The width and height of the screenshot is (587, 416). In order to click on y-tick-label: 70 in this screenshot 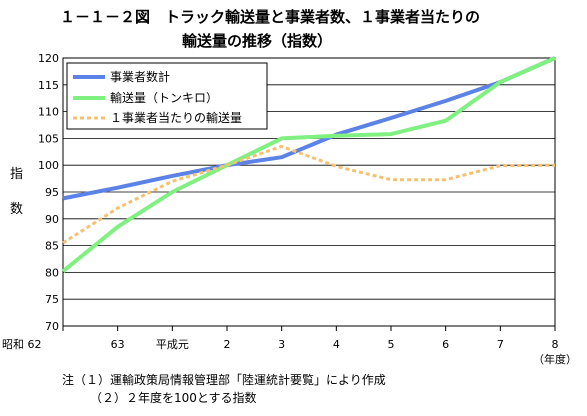, I will do `click(52, 326)`.